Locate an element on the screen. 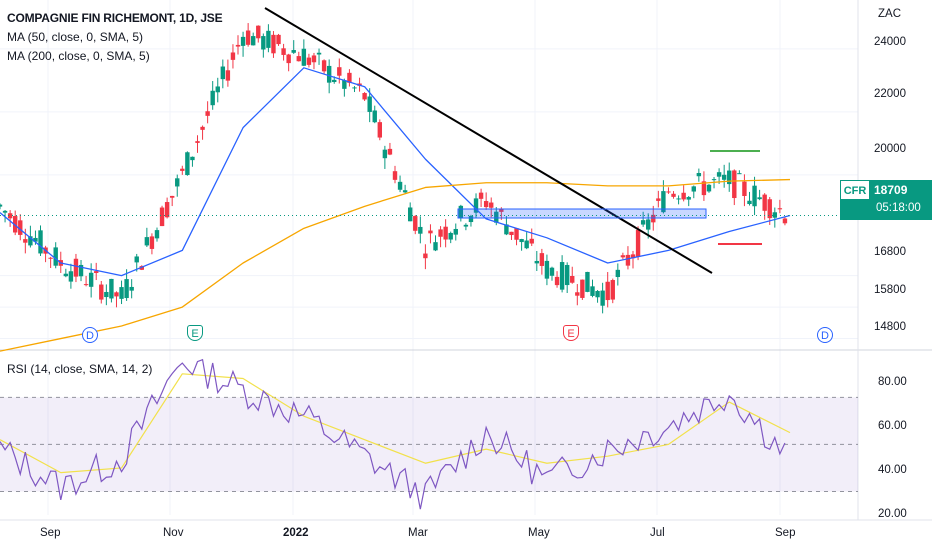 This screenshot has height=550, width=932. bar-countdown: 05:18:00 is located at coordinates (898, 208).